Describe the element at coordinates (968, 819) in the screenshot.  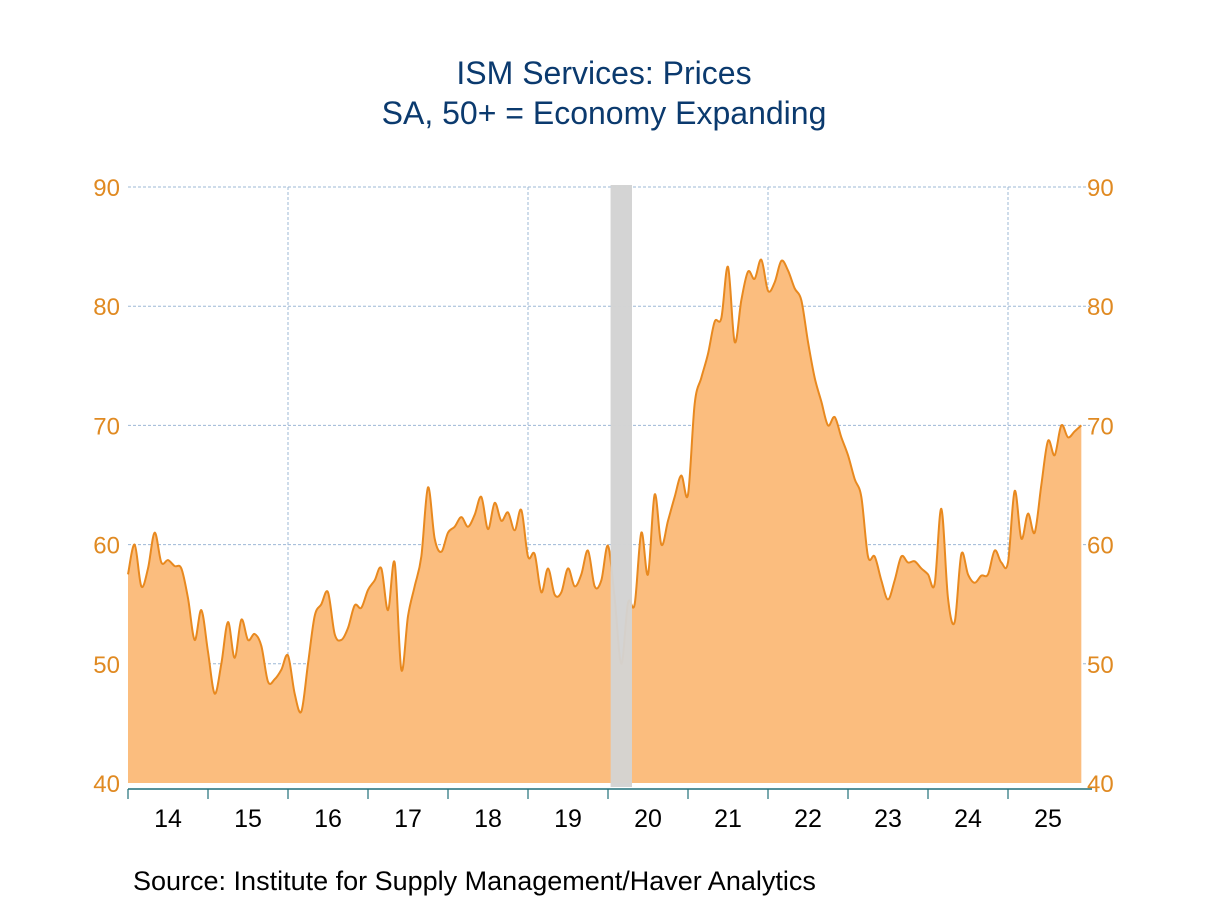
I see `x-tick-label: 24` at that location.